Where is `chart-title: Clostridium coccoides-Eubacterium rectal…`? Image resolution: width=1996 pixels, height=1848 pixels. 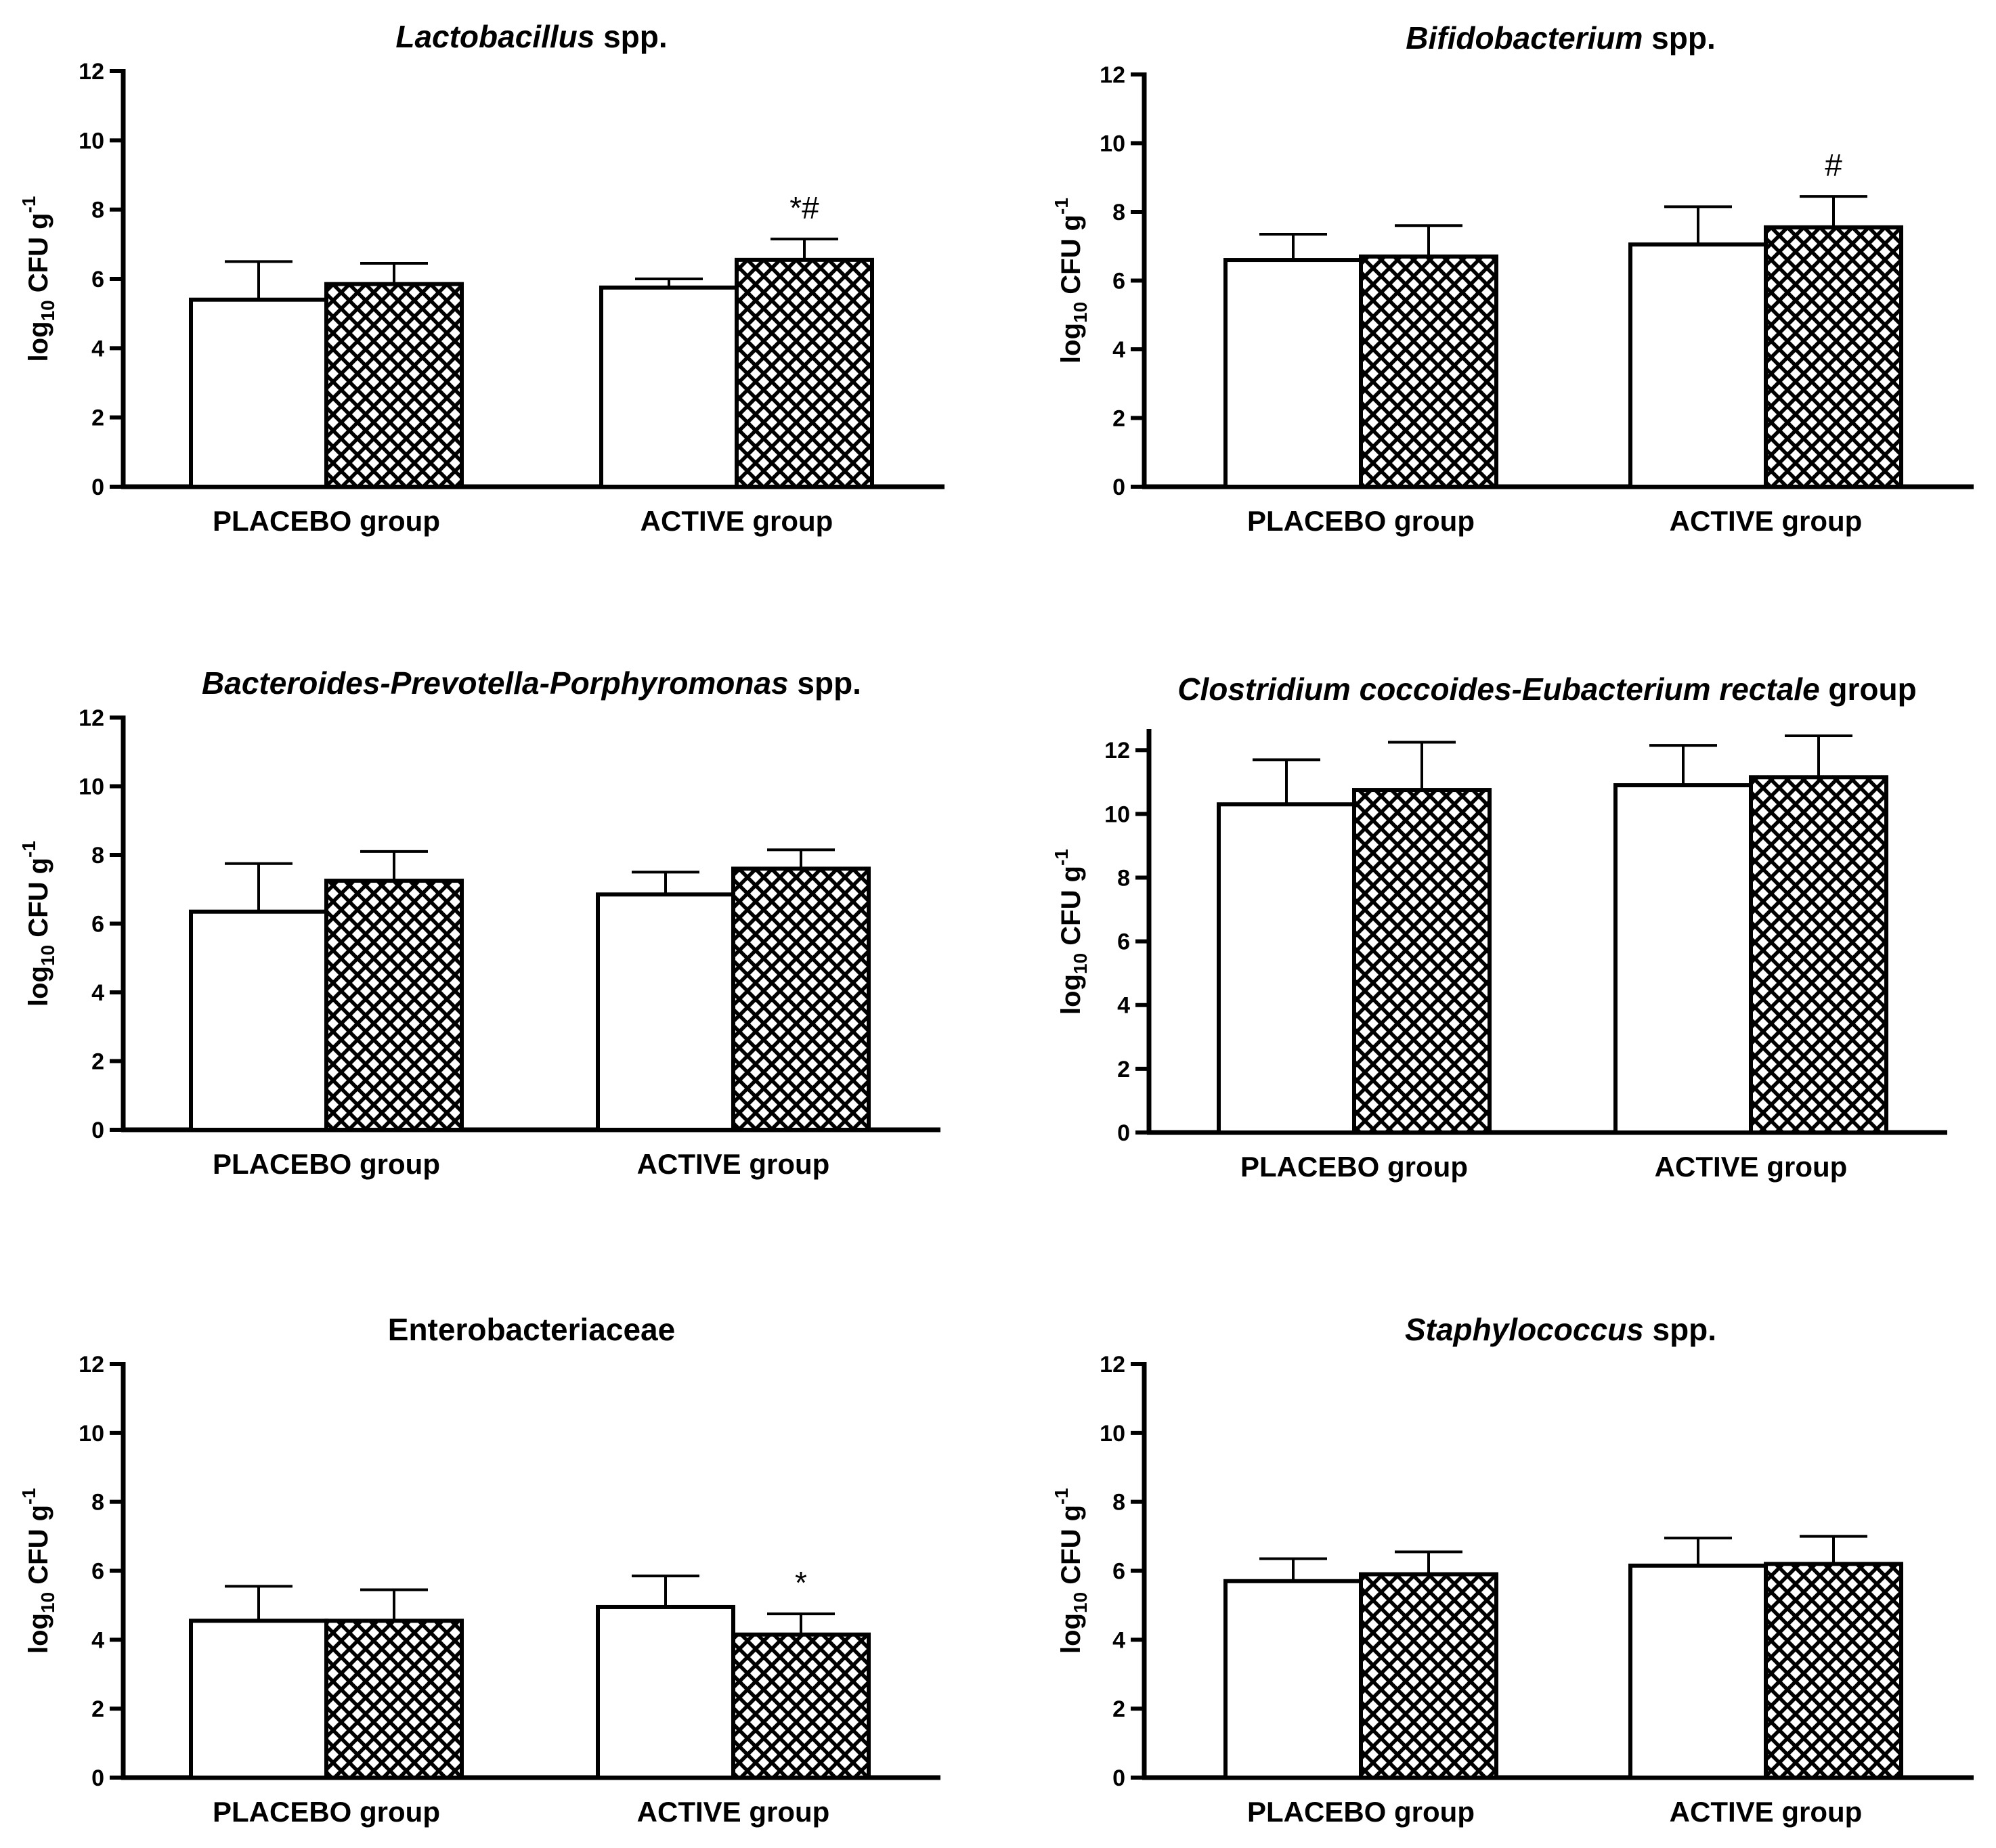 chart-title: Clostridium coccoides-Eubacterium rectal… is located at coordinates (1547, 690).